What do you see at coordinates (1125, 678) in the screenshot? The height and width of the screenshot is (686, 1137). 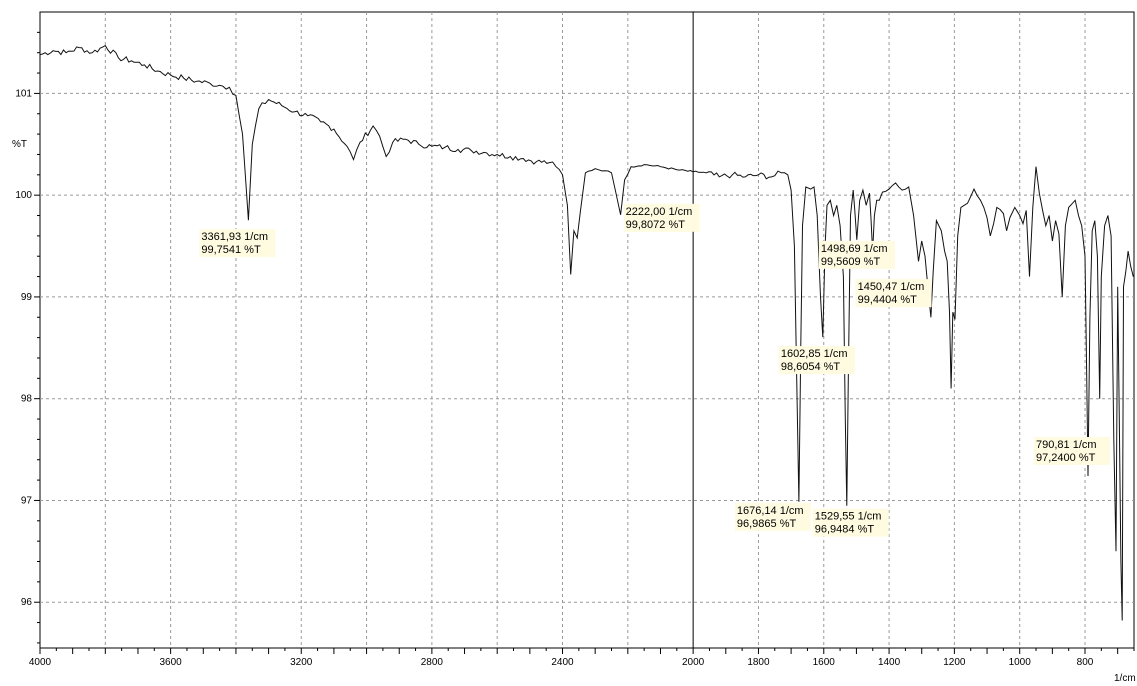 I see `x-axis-unit-label: 1/cm` at bounding box center [1125, 678].